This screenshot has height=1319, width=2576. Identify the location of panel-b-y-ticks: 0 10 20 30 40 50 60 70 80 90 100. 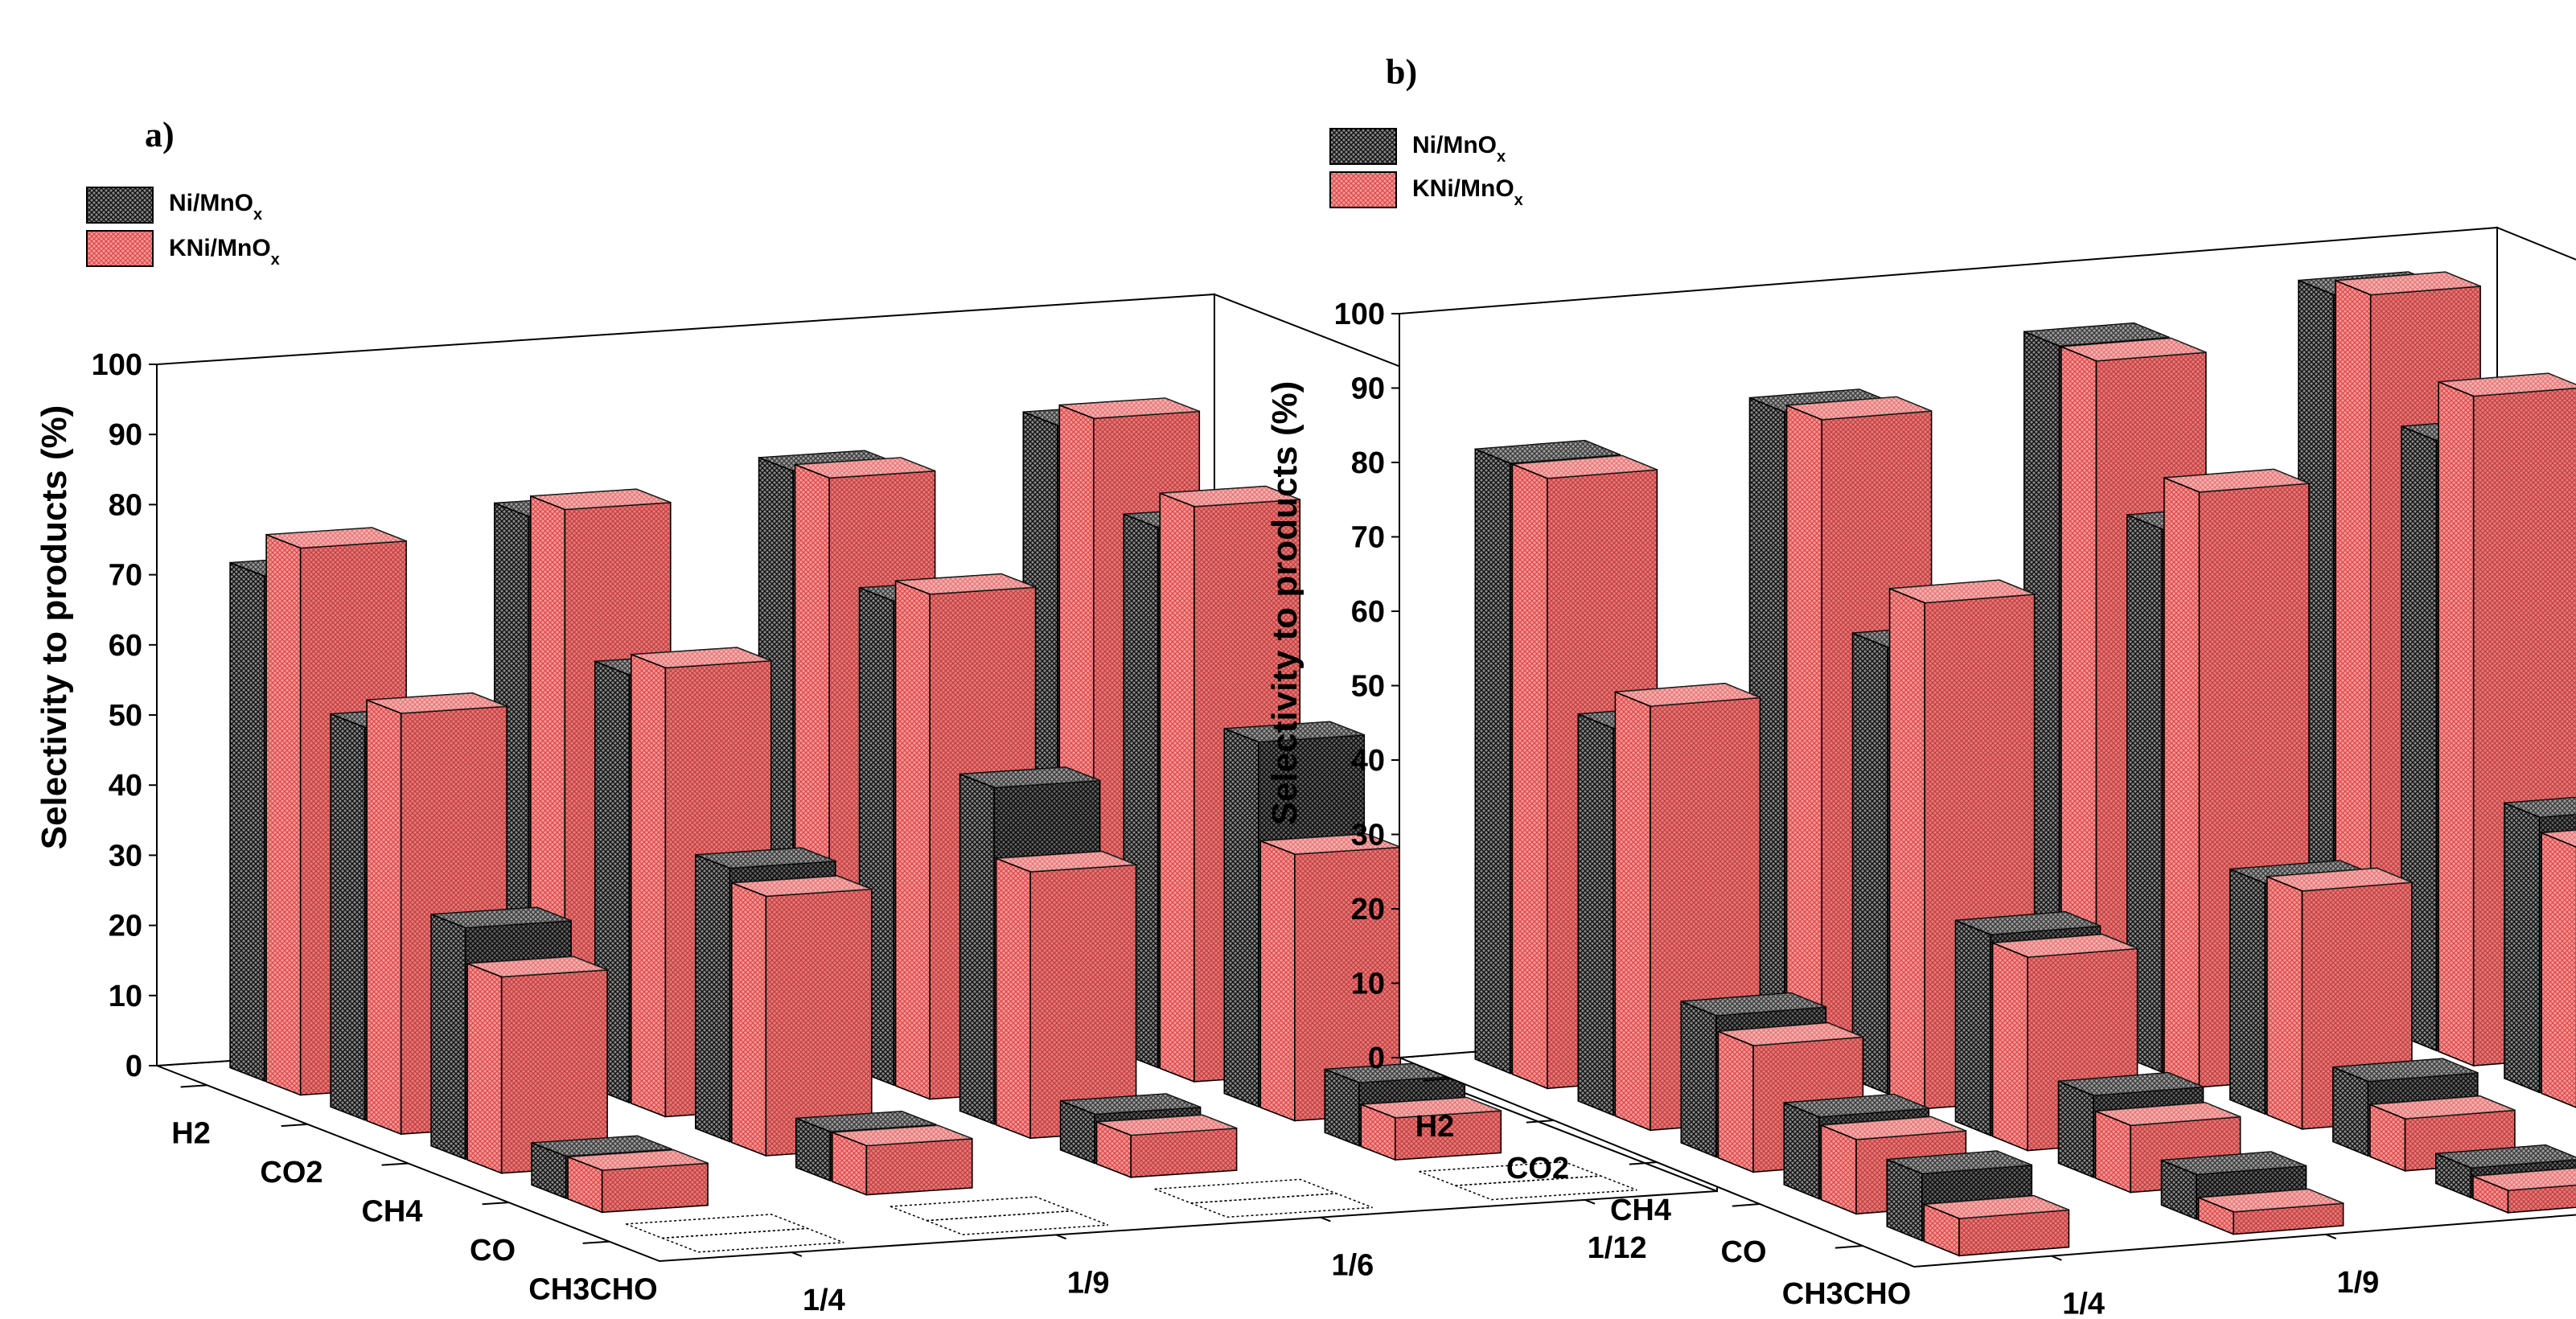
(1366, 686).